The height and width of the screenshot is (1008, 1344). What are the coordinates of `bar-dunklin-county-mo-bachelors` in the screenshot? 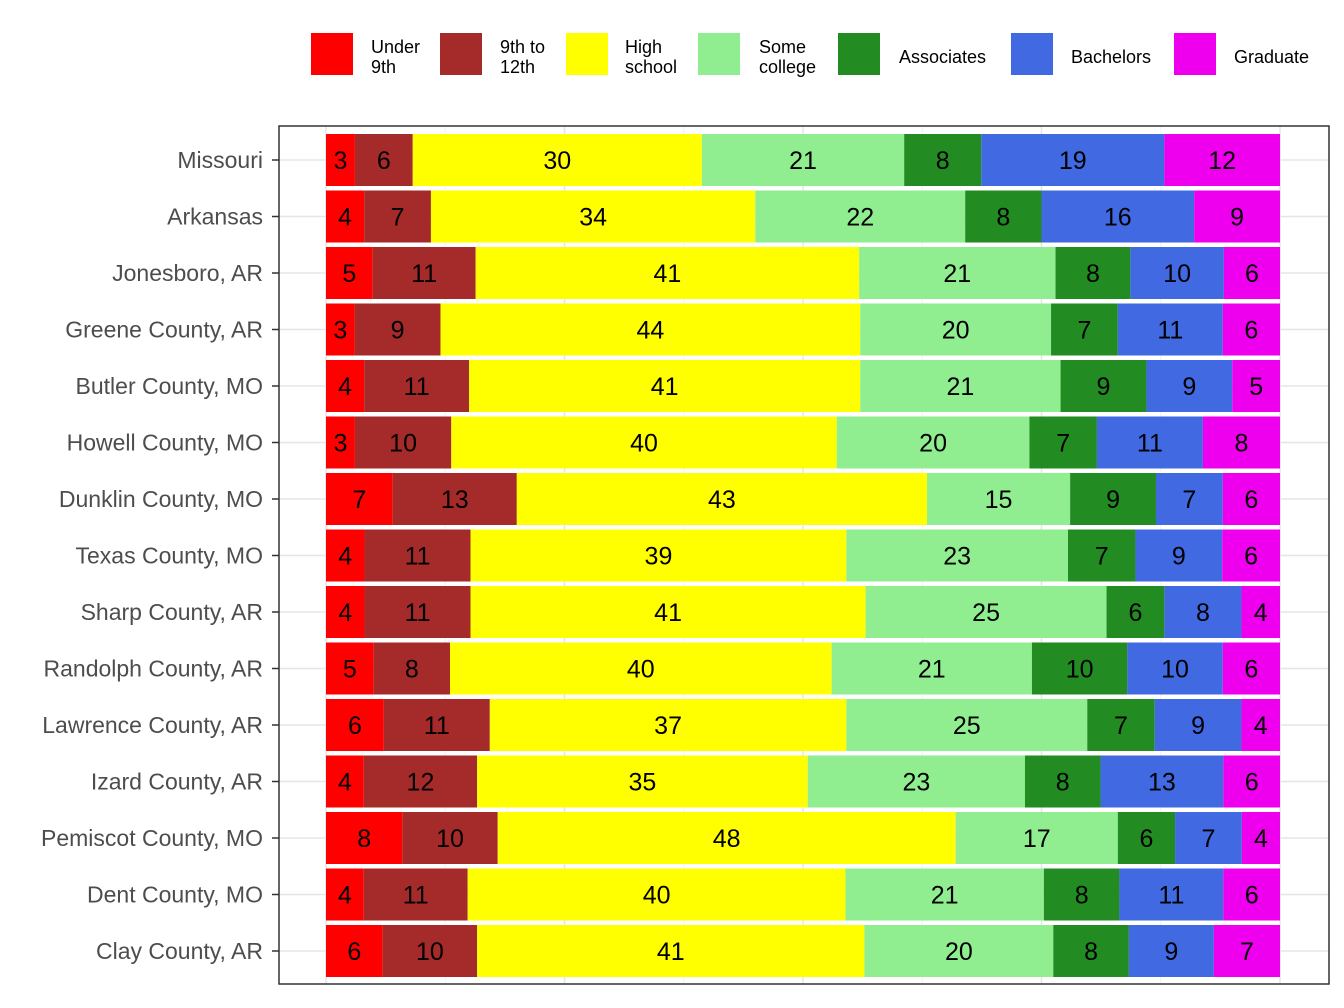 It's located at (1189, 499).